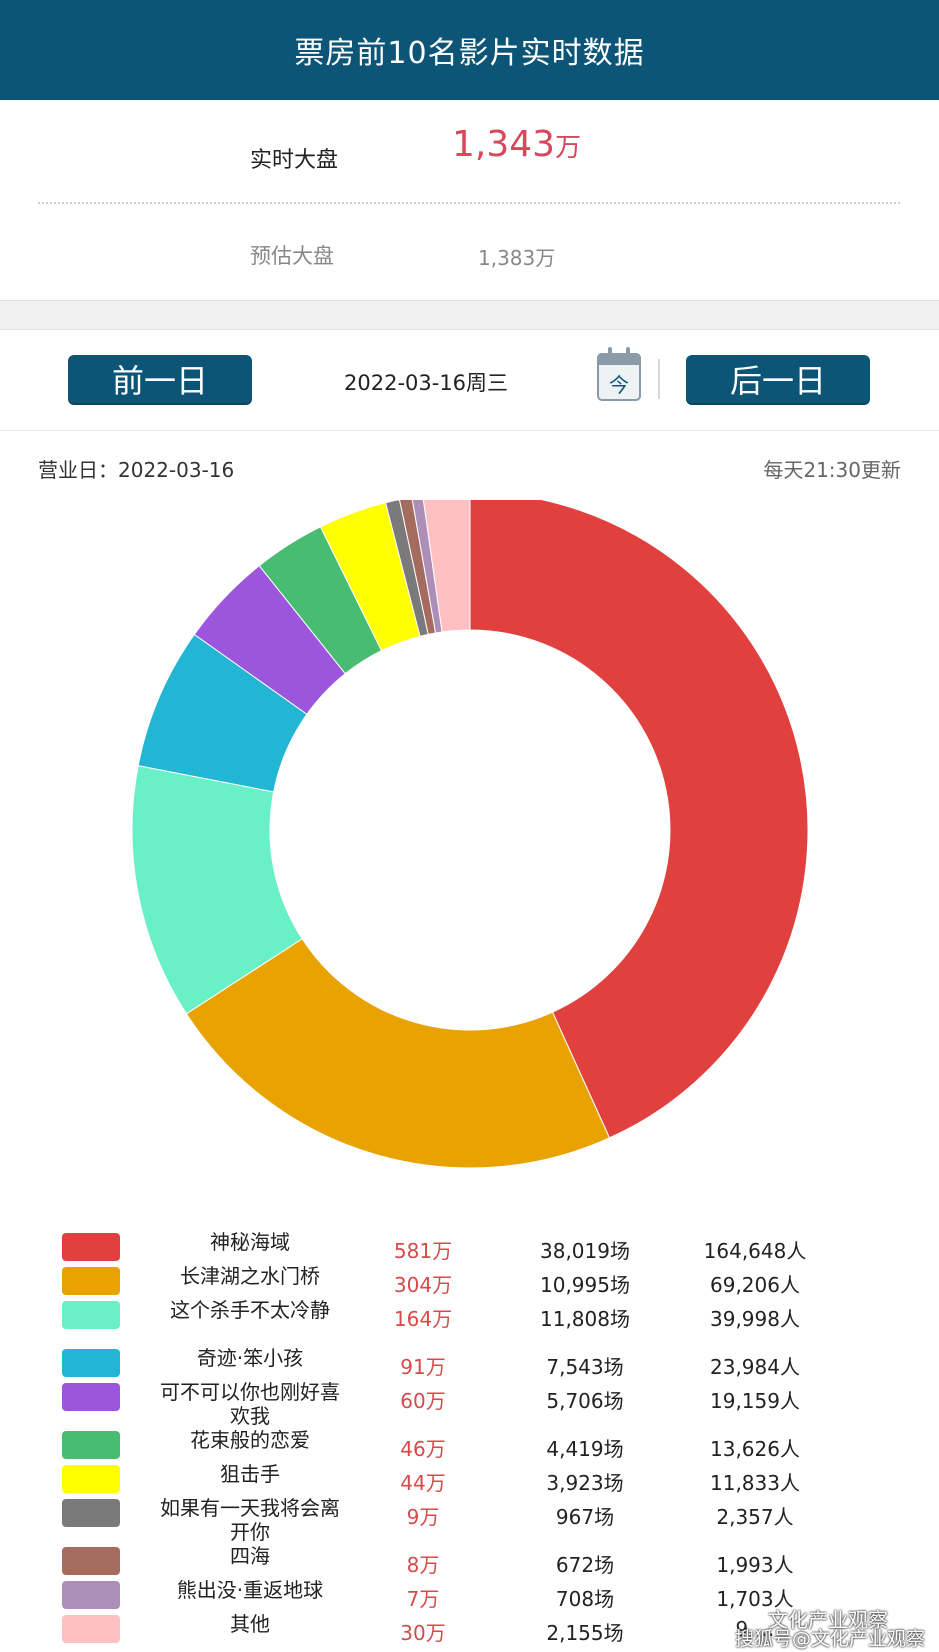  What do you see at coordinates (250, 1358) in the screenshot?
I see `legend-film-name: 奇迹·笨小孩` at bounding box center [250, 1358].